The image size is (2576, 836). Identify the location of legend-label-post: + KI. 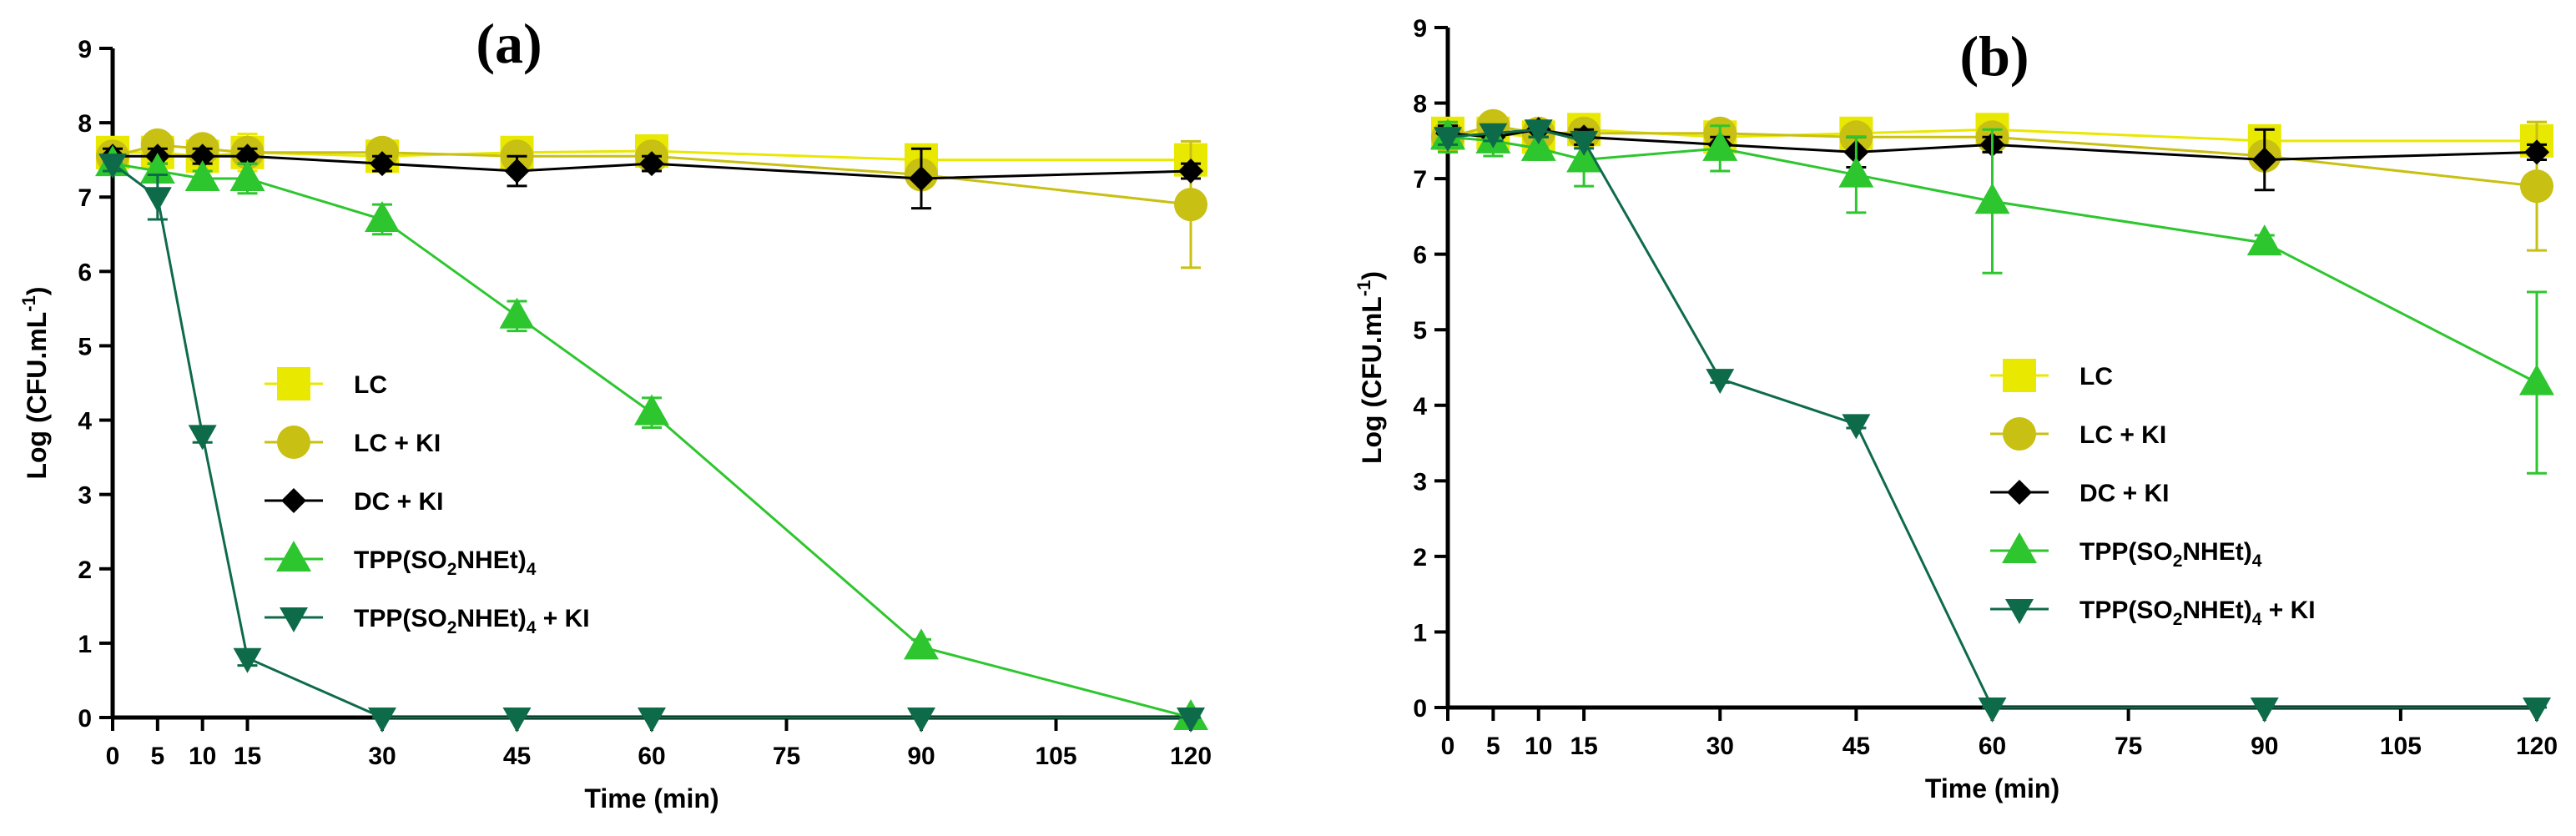
(562, 618).